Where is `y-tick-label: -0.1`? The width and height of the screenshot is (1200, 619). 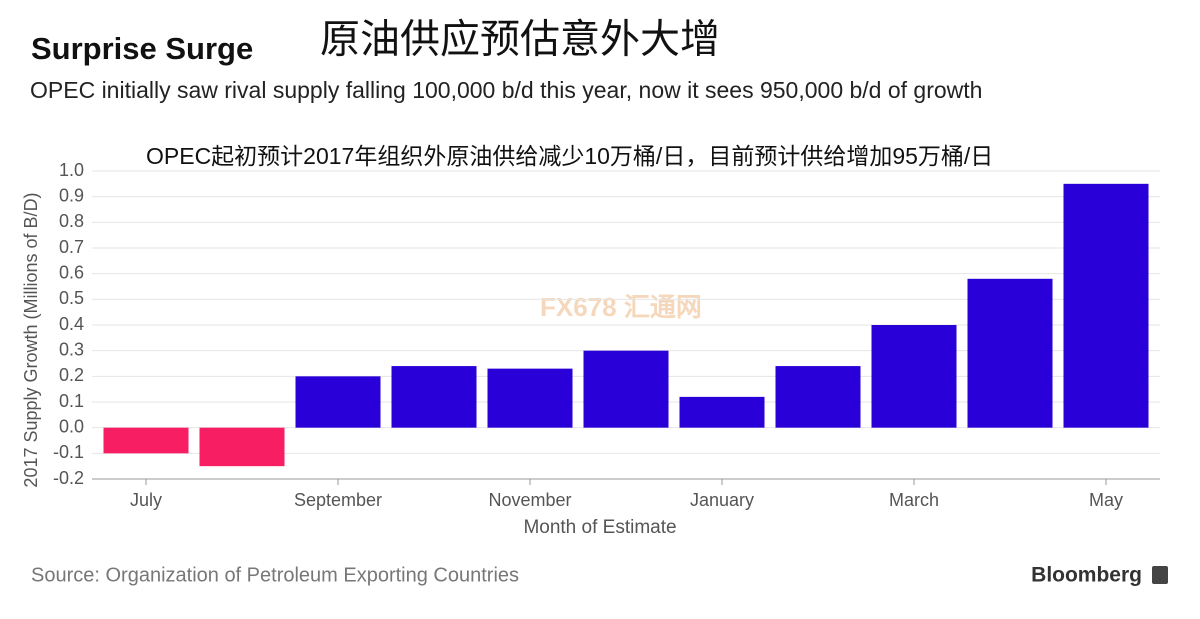 y-tick-label: -0.1 is located at coordinates (68, 452).